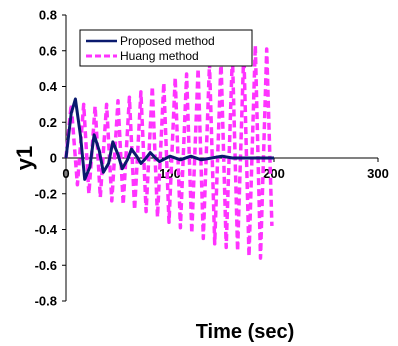 The height and width of the screenshot is (346, 398). I want to click on legend-box, so click(166, 48).